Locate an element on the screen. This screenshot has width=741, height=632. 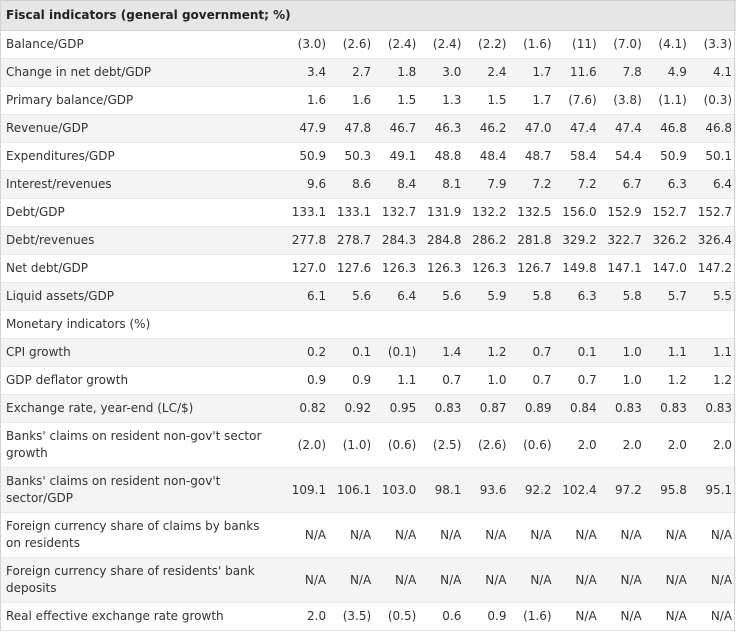
value-cell: 156.0 is located at coordinates (578, 212).